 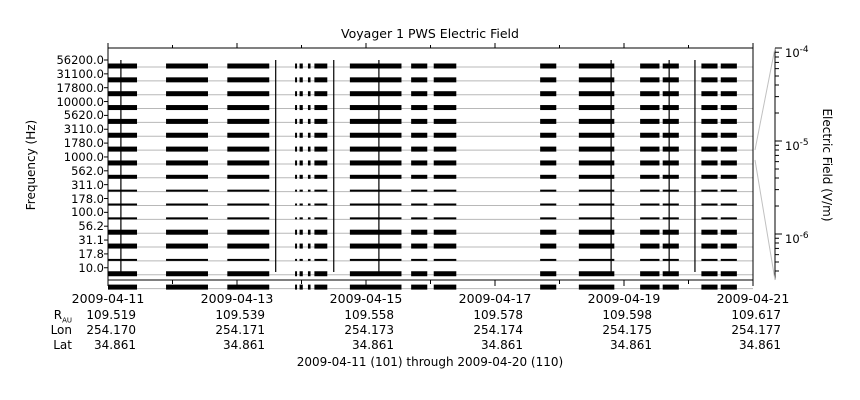 I want to click on y-tick-label: 1000.0, so click(x=83, y=156).